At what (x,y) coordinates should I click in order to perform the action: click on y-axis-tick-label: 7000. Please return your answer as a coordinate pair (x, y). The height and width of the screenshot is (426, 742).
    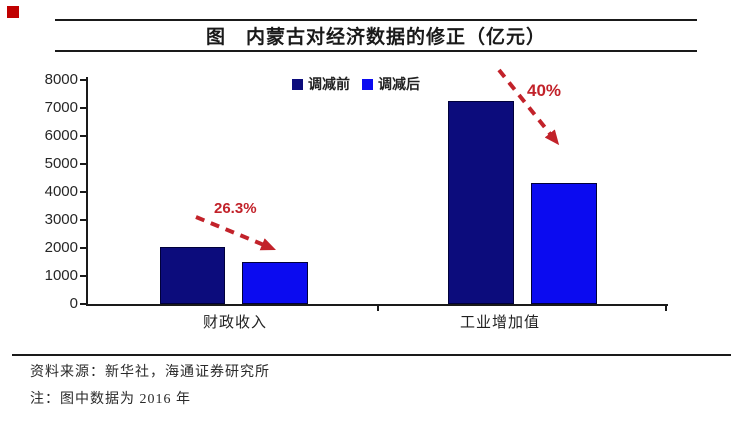
    Looking at the image, I should click on (61, 107).